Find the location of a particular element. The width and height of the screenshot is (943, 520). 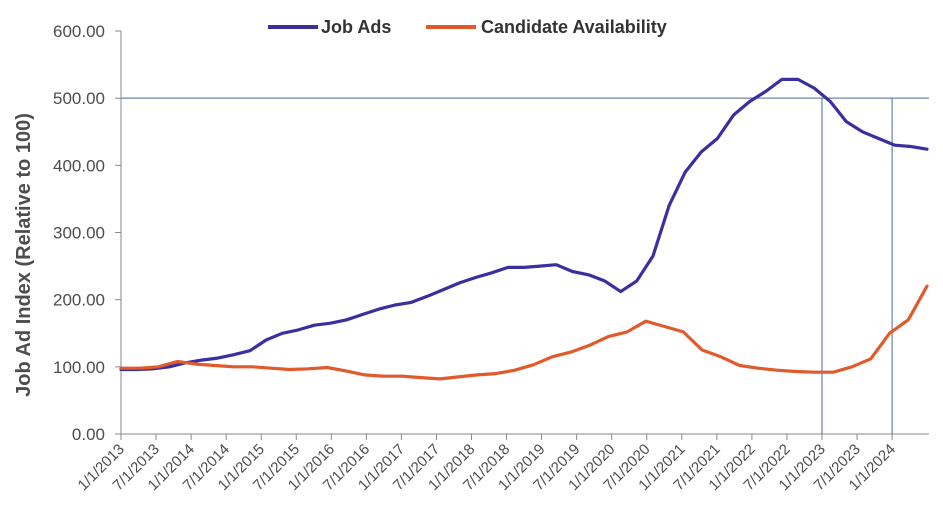

y-tick-label: 200.00 is located at coordinates (79, 300).